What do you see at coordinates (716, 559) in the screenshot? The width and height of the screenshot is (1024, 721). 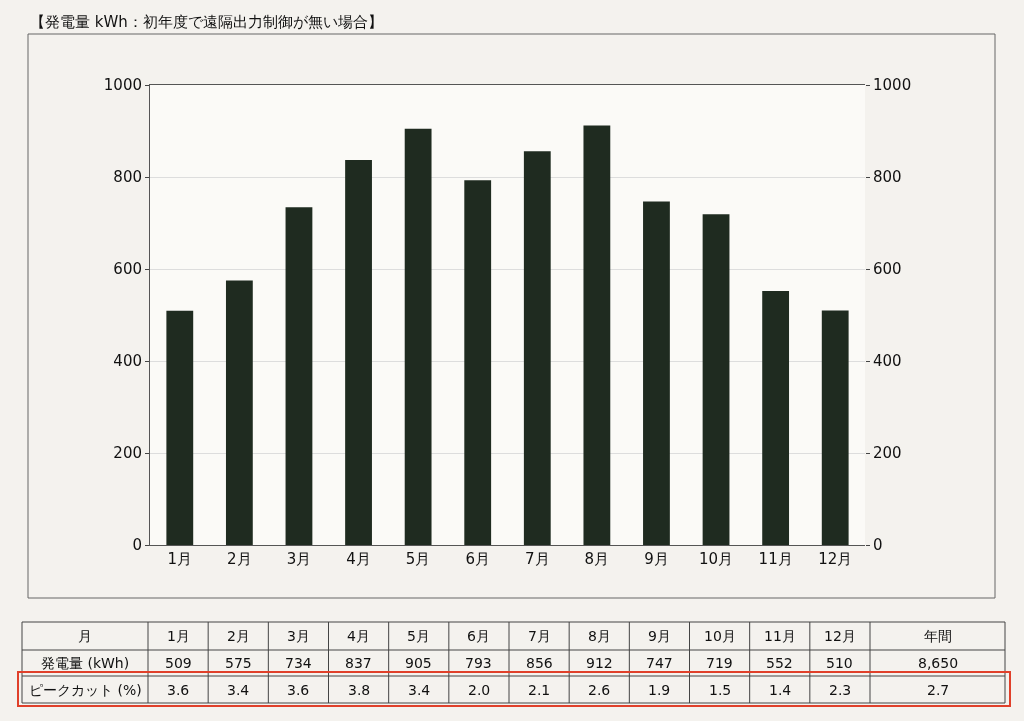 I see `x-tick-label: 10月` at bounding box center [716, 559].